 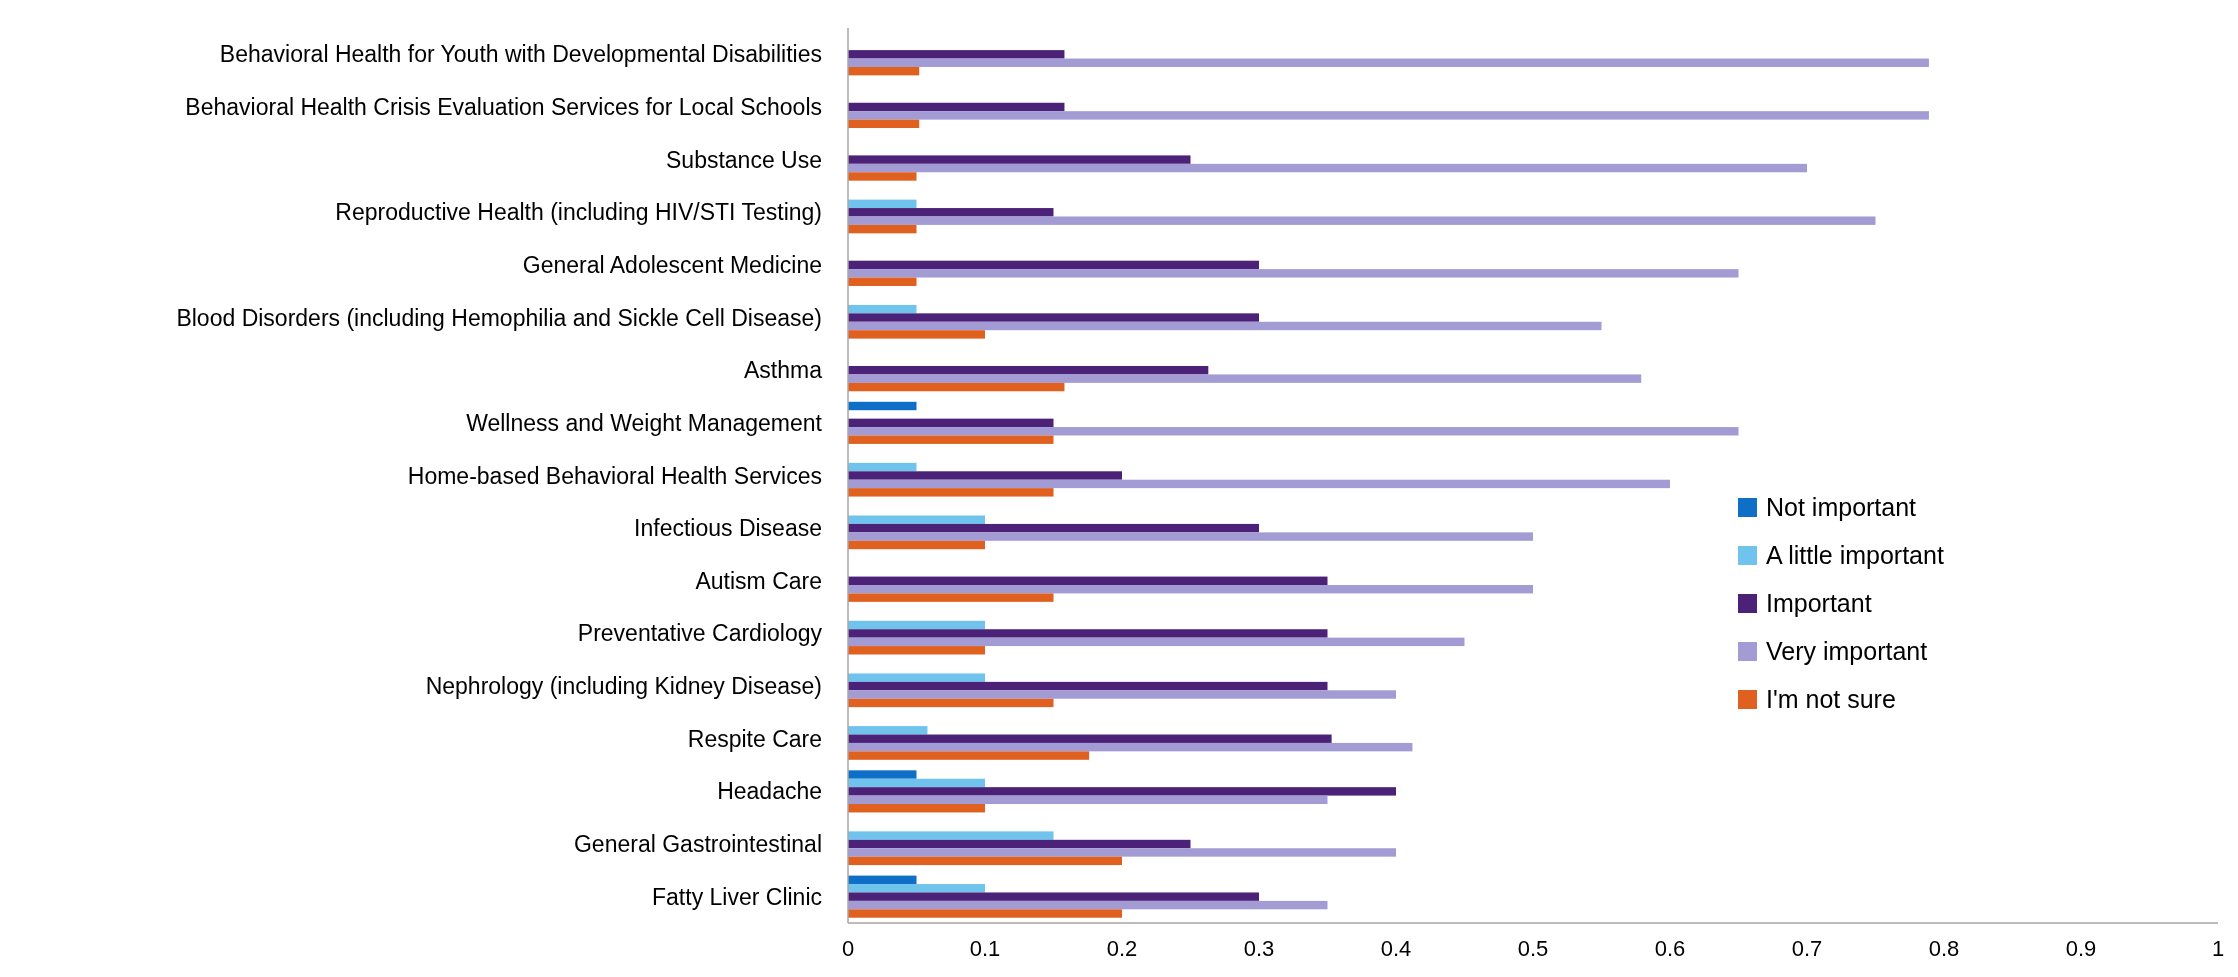 What do you see at coordinates (985, 948) in the screenshot?
I see `x-tick-label: 0.1` at bounding box center [985, 948].